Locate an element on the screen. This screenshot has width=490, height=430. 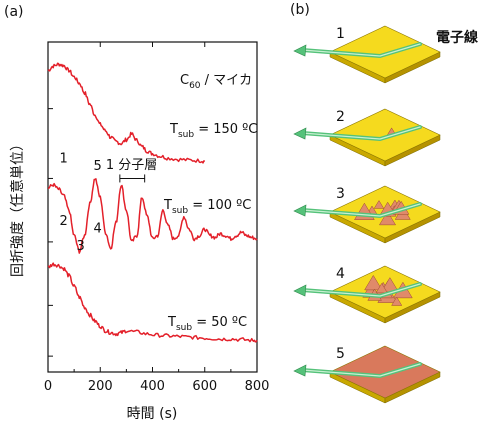
growth-stage-2: 2 is located at coordinates (367, 137).